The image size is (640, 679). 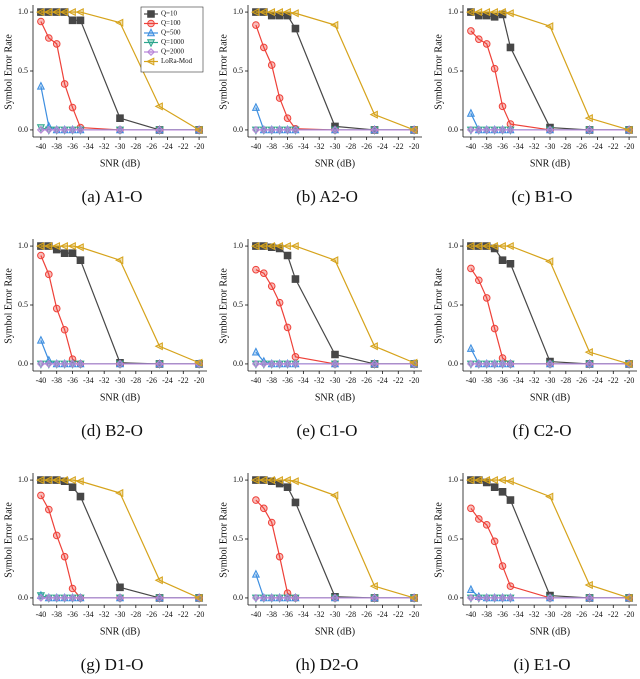 What do you see at coordinates (613, 146) in the screenshot?
I see `x-tick-label: -22` at bounding box center [613, 146].